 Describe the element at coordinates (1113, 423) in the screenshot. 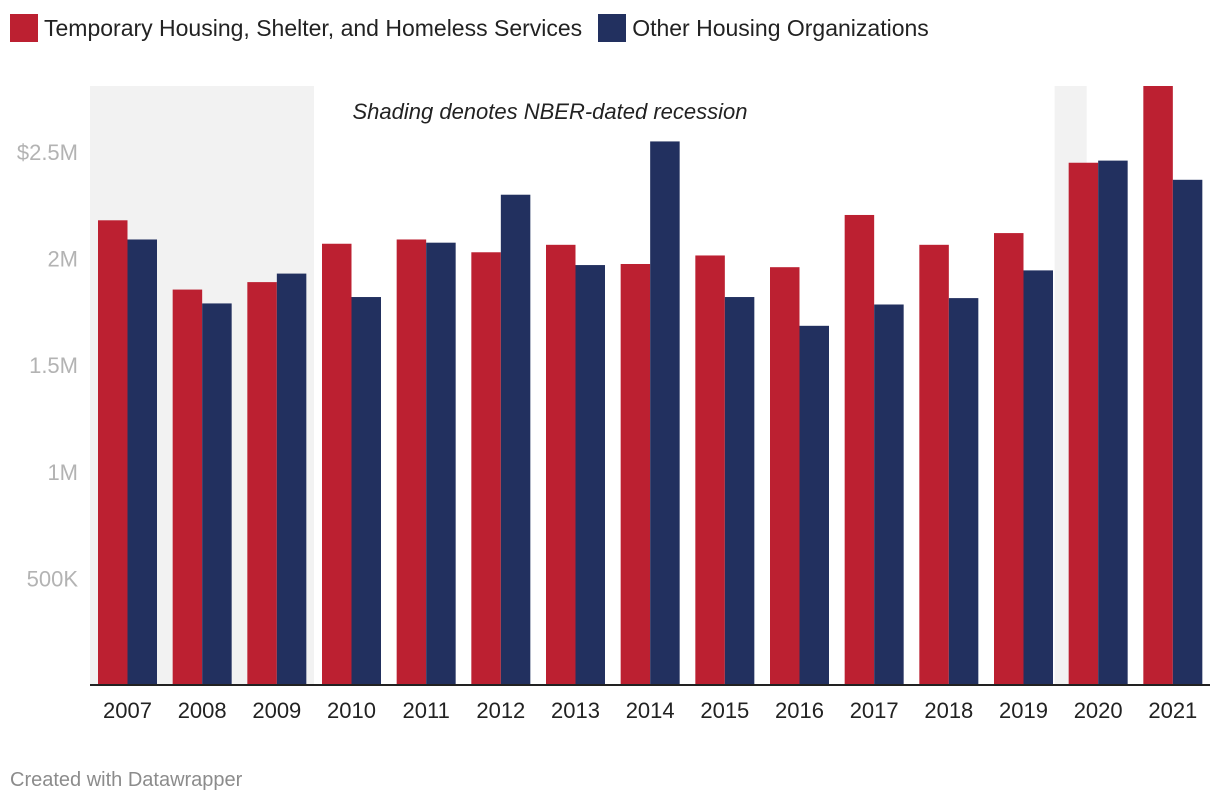

I see `bar-other-housing-2020` at that location.